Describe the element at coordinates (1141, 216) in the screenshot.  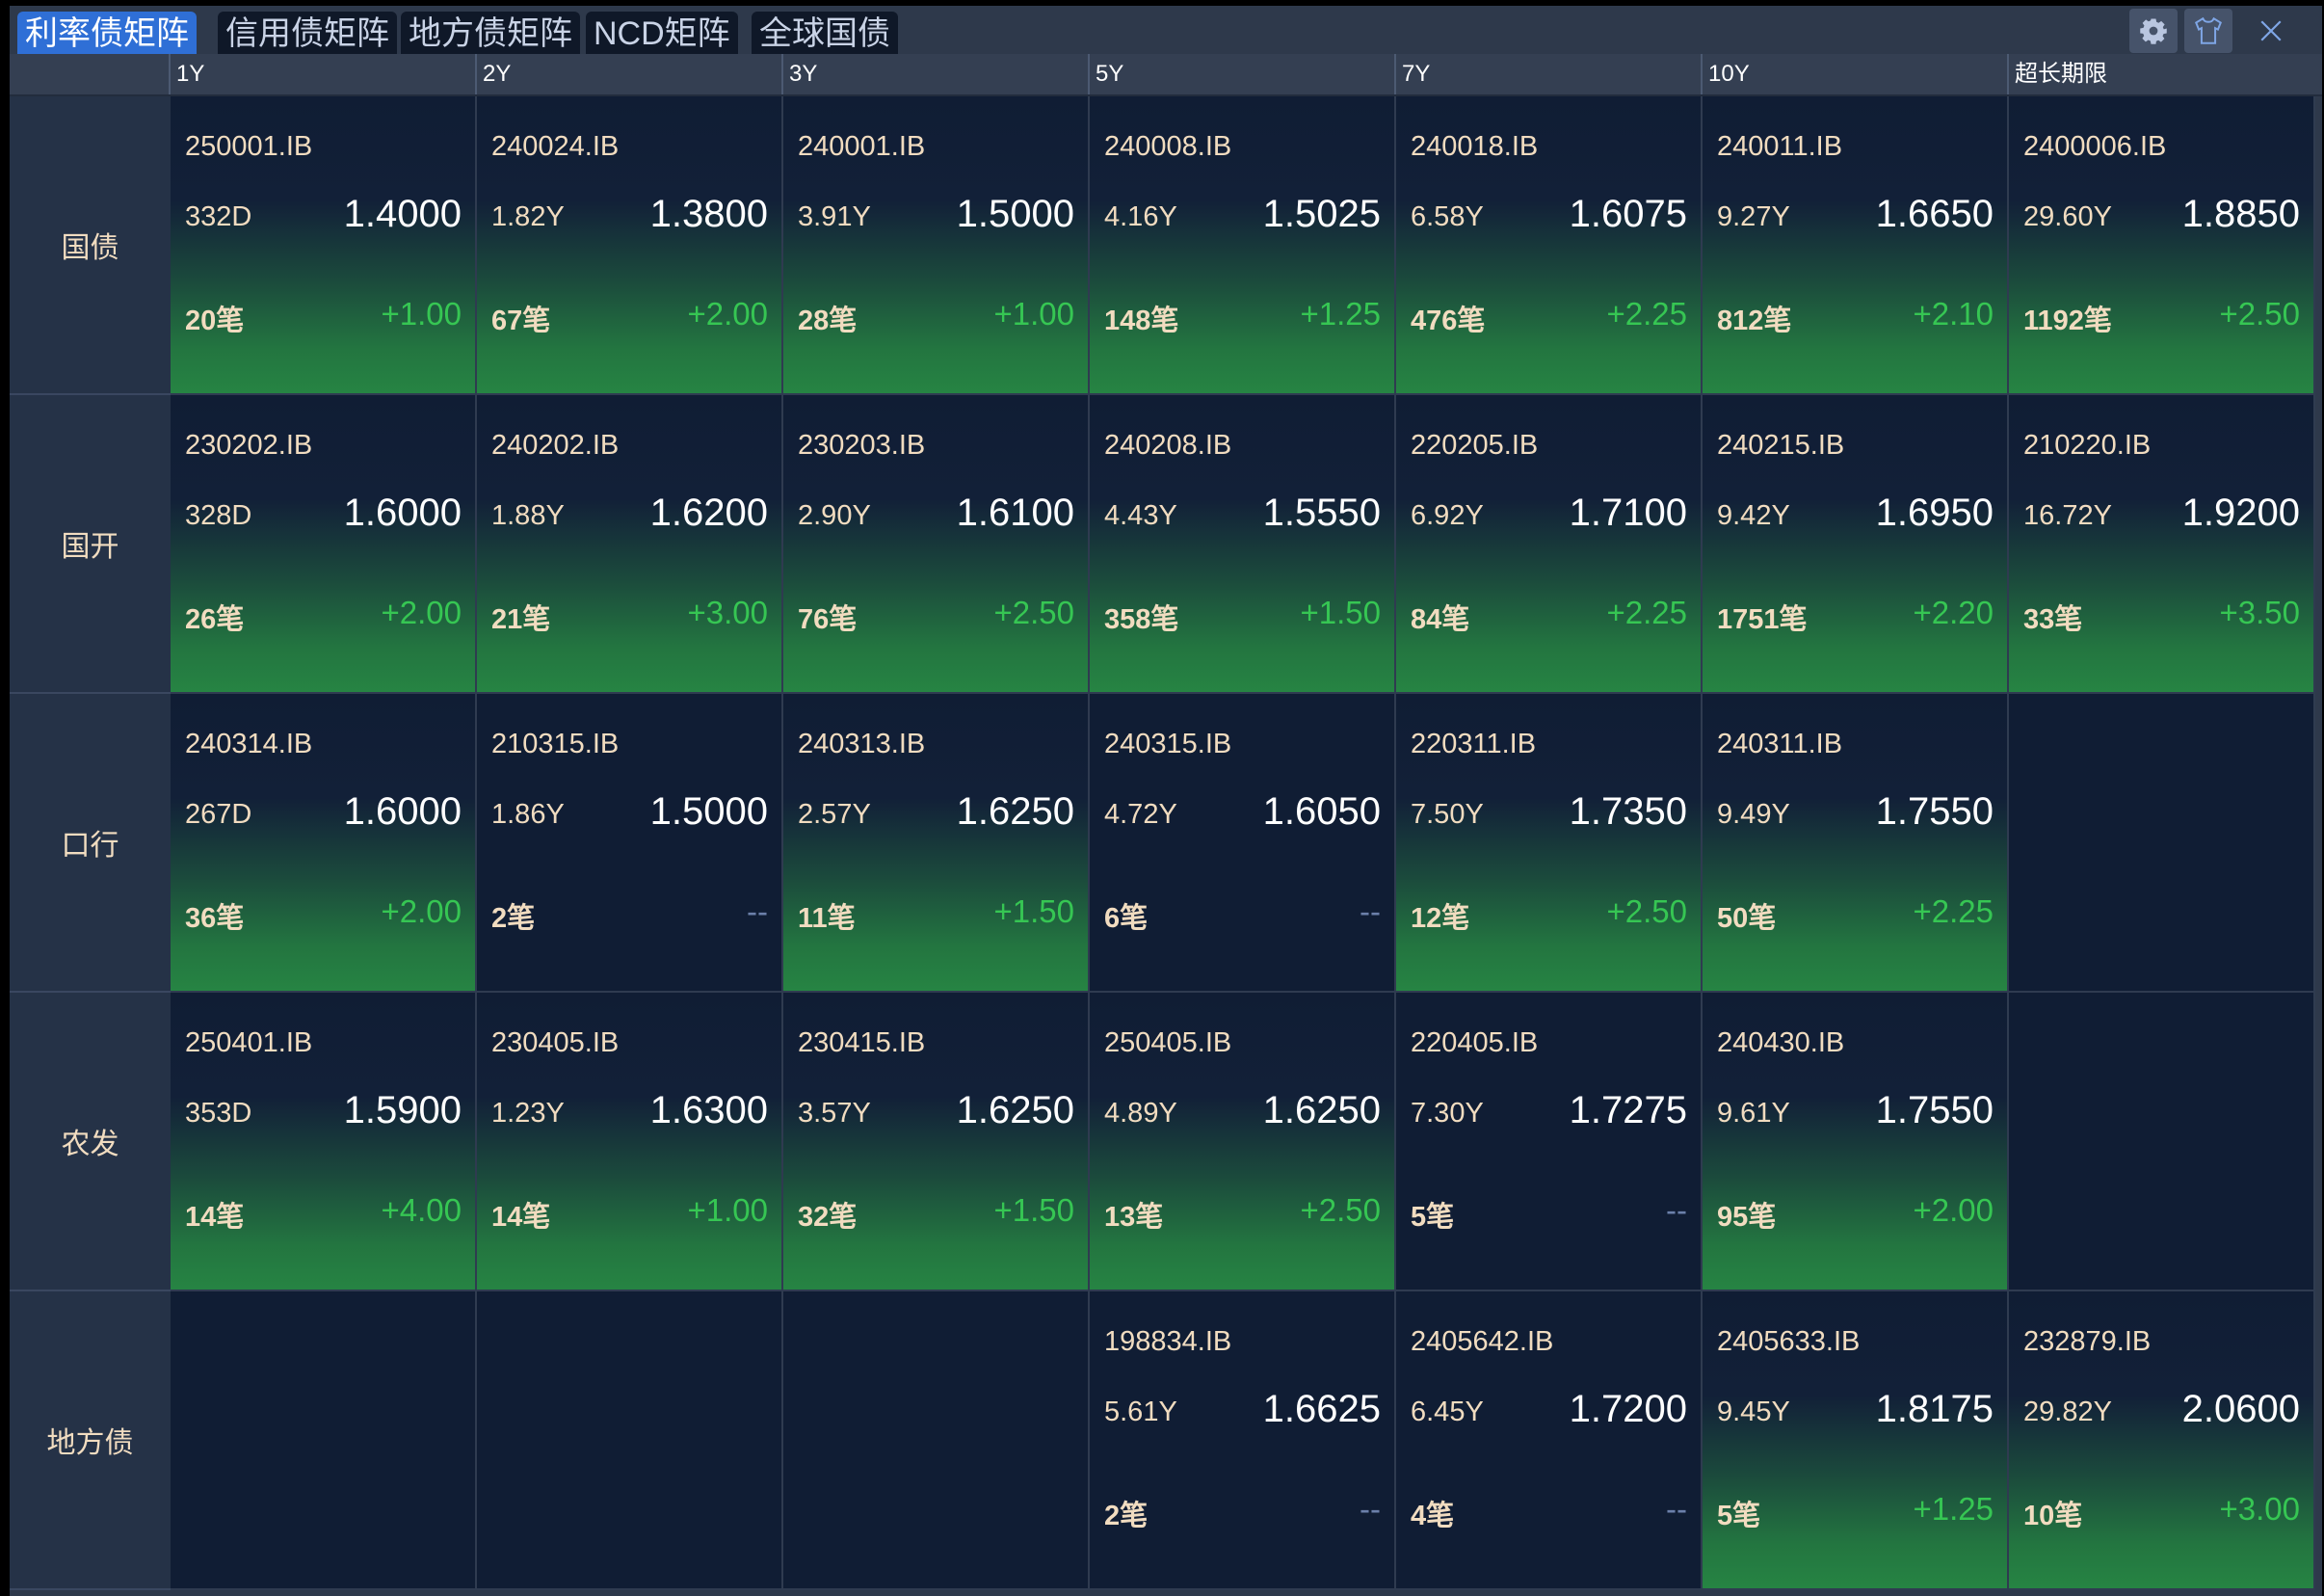
I see `remaining-term: 4.16Y` at that location.